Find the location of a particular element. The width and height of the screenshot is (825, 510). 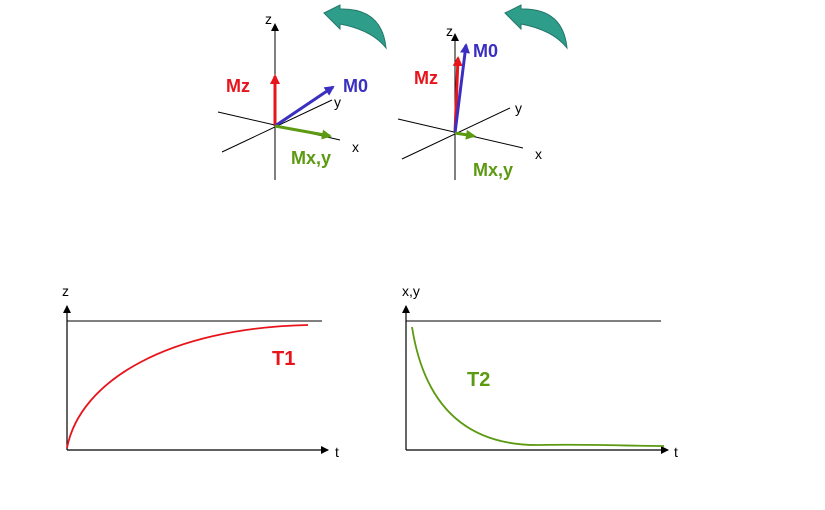

t1-curve-label: T1 is located at coordinates (283, 359).